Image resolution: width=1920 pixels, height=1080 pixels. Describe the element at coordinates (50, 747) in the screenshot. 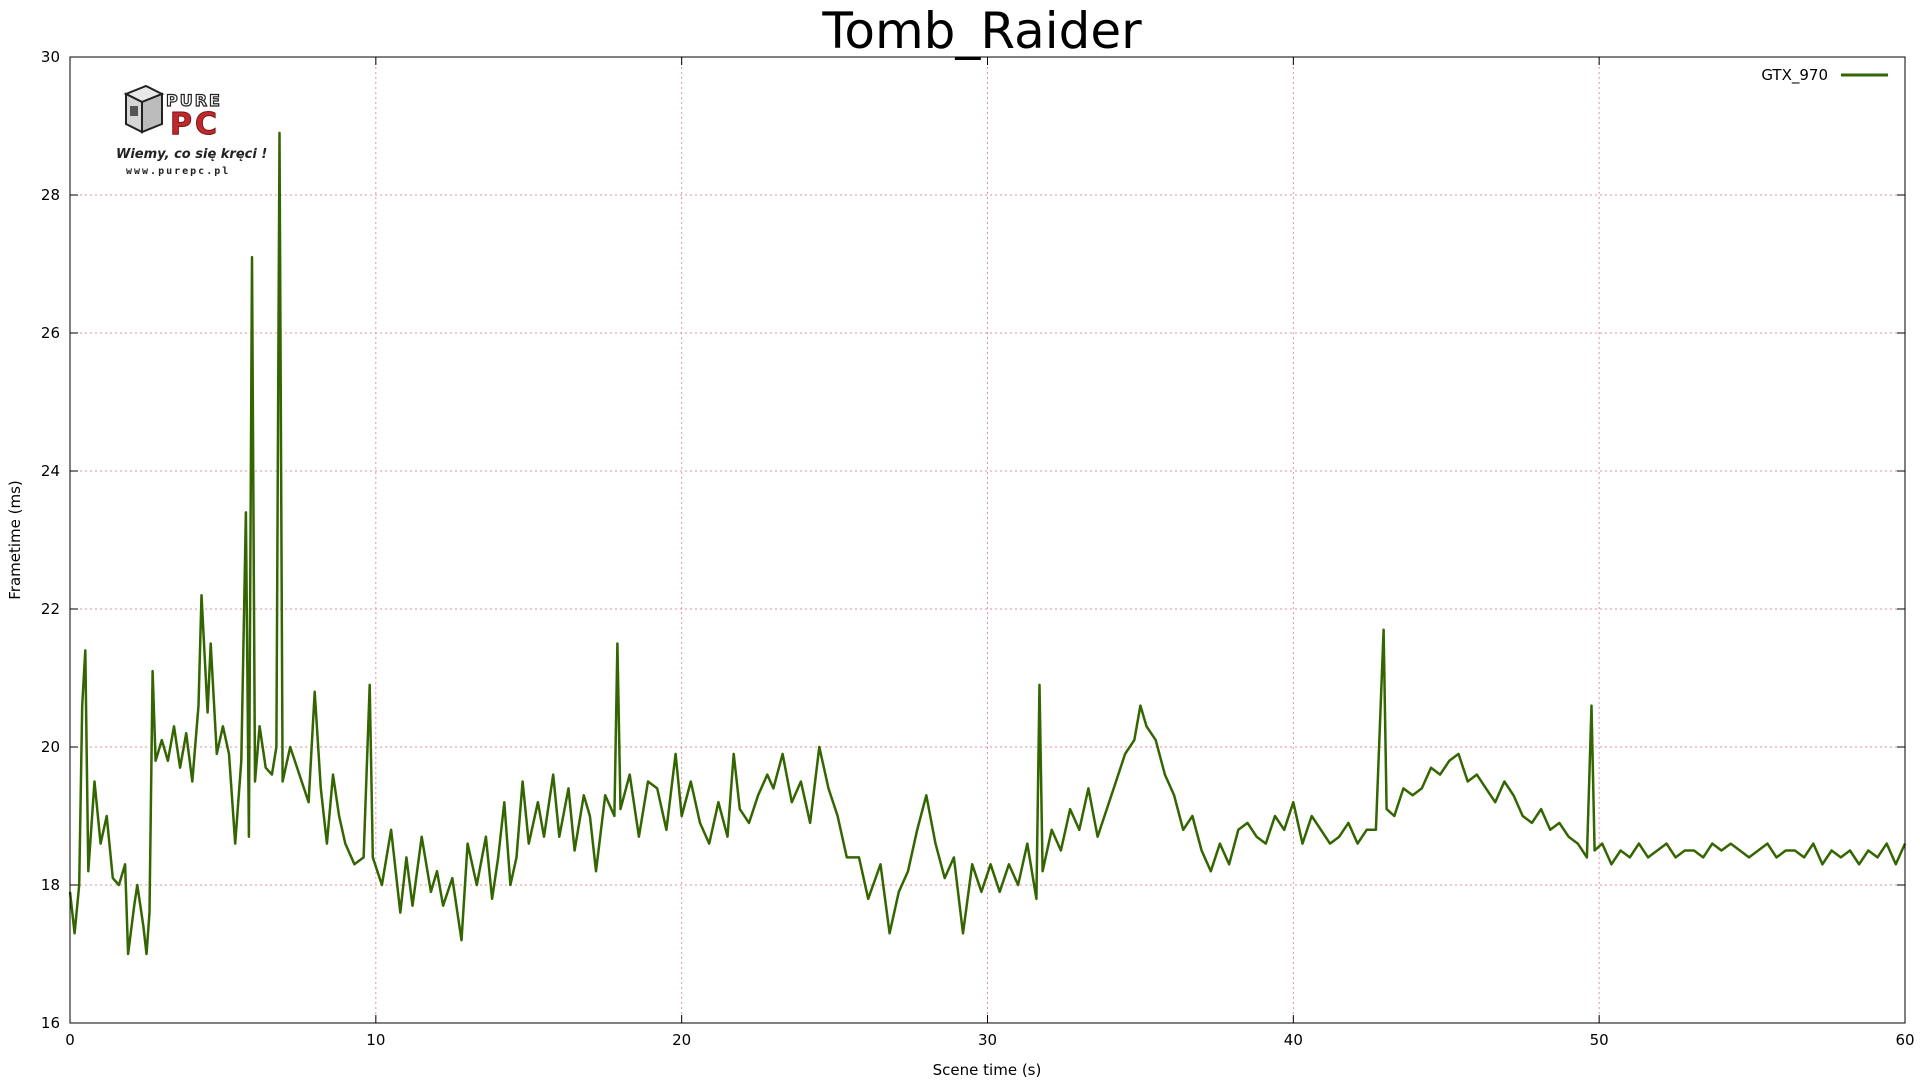

I see `y-tick-label: 20` at that location.